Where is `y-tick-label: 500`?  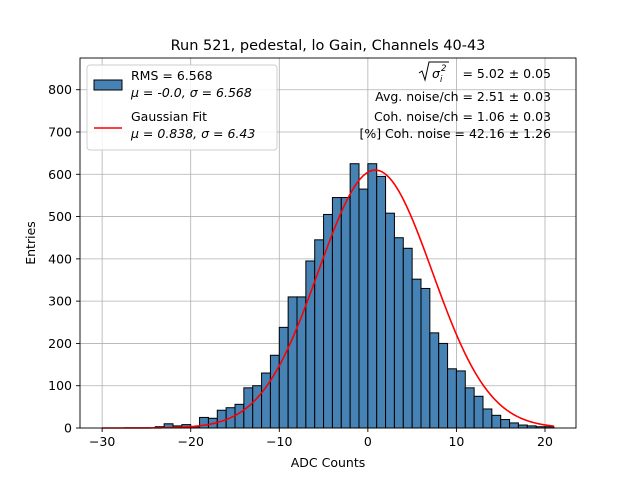 y-tick-label: 500 is located at coordinates (60, 216).